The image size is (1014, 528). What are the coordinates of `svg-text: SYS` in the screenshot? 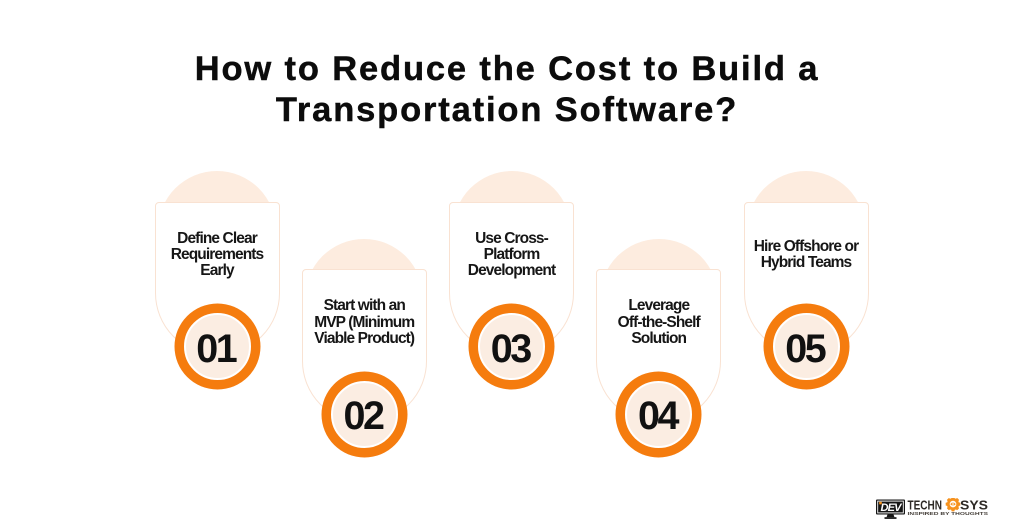 It's located at (974, 505).